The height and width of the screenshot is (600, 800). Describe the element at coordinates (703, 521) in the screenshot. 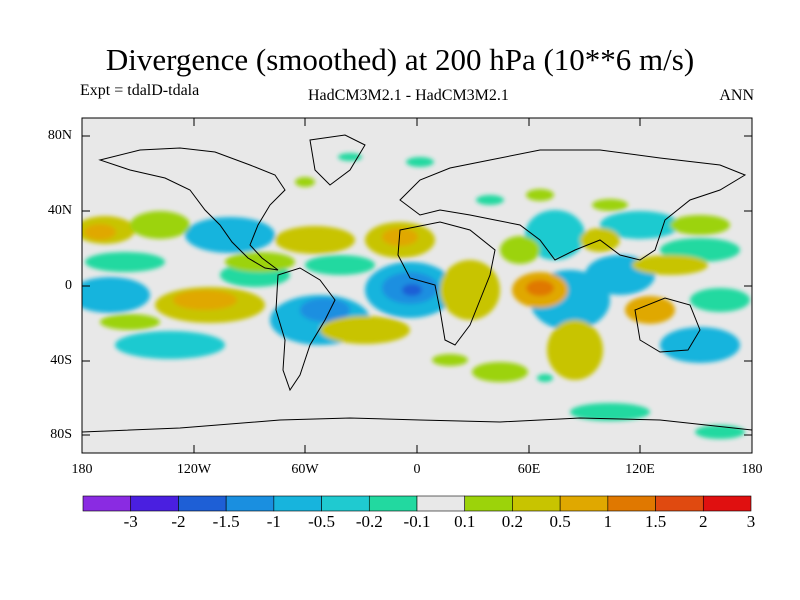

I see `colorbar-tick-label: 2` at that location.